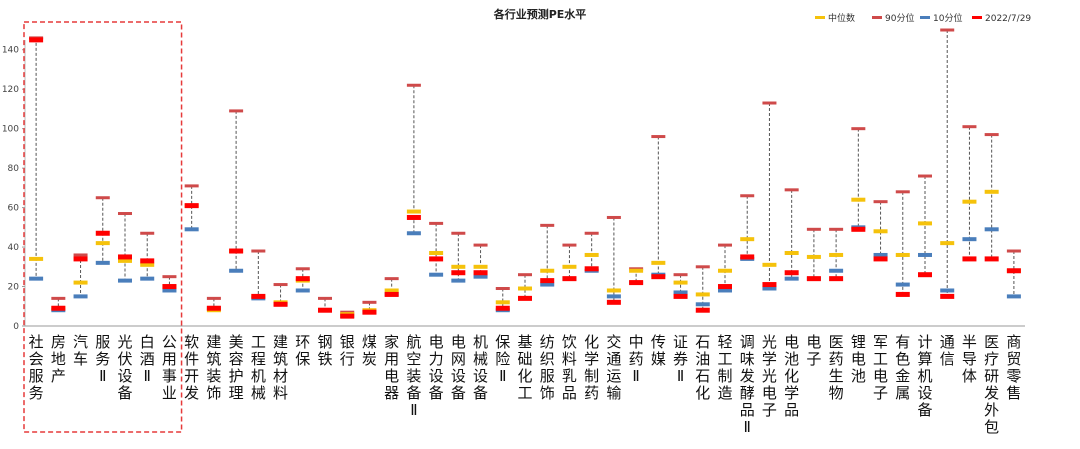 This screenshot has height=449, width=1080. What do you see at coordinates (14, 248) in the screenshot?
I see `y-tick-label: 40` at bounding box center [14, 248].